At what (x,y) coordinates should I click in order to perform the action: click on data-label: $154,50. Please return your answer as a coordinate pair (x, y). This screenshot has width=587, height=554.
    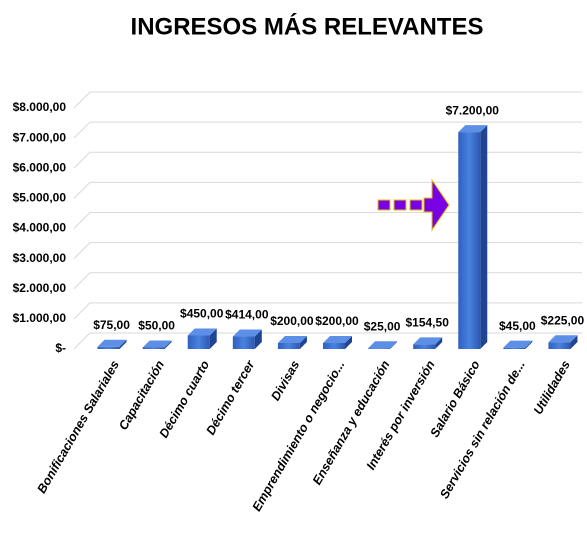
    Looking at the image, I should click on (427, 323).